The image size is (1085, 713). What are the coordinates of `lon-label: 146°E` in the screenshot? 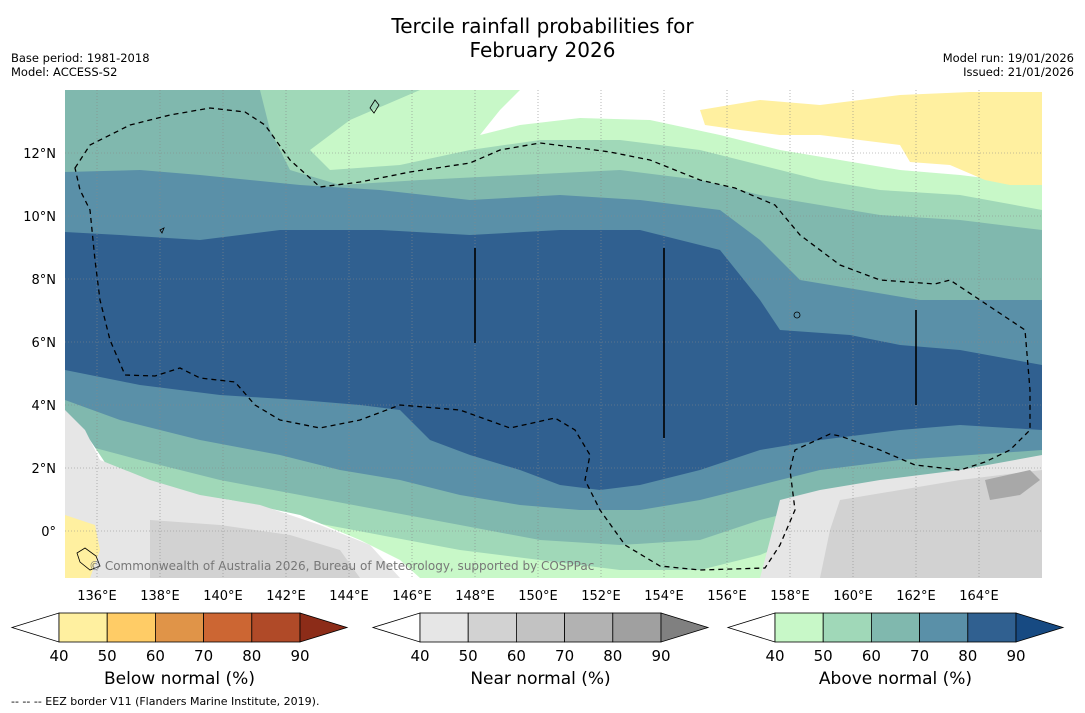 It's located at (412, 596).